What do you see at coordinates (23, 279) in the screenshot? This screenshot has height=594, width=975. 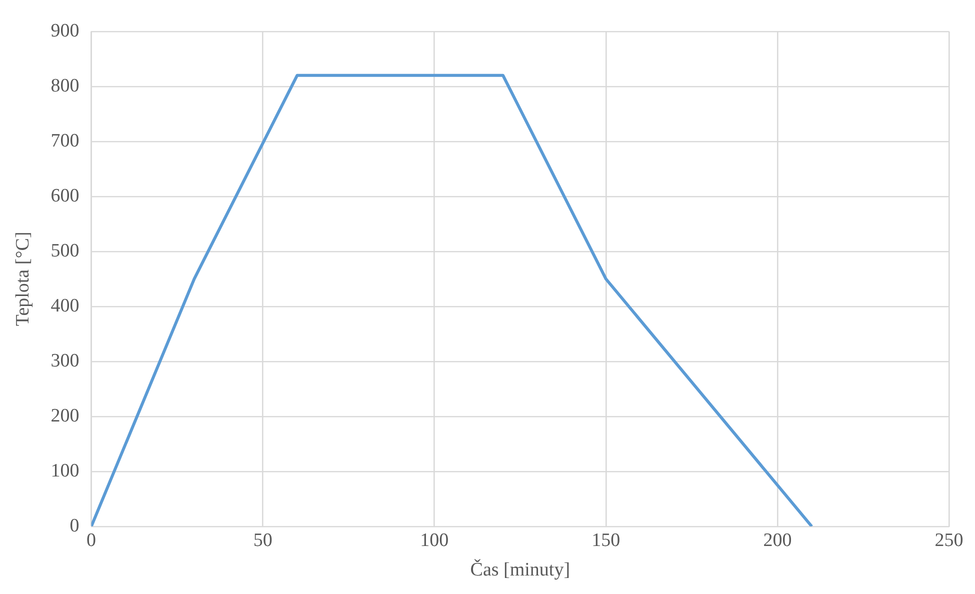 I see `y-axis-title: Teplota [°C]` at bounding box center [23, 279].